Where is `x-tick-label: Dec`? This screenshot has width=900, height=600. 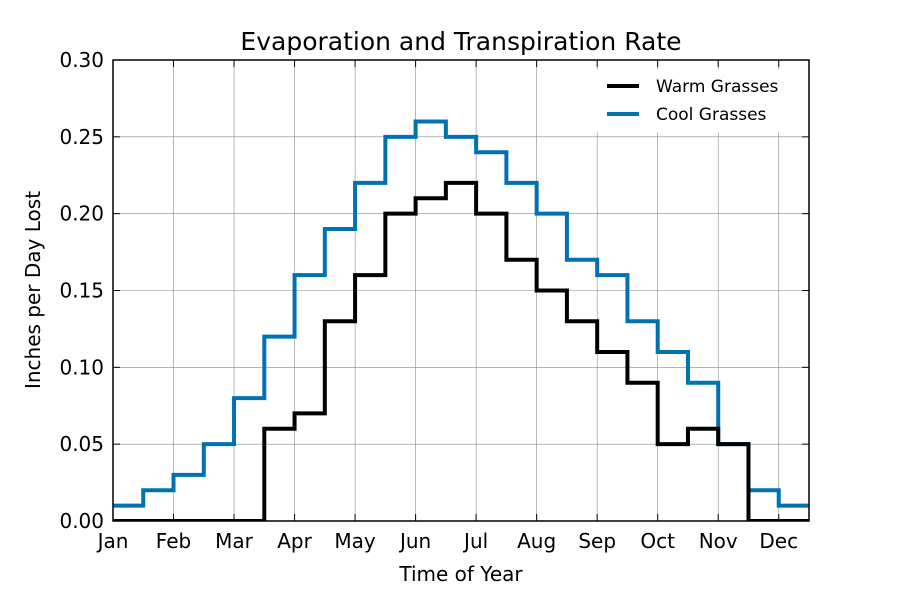
x-tick-label: Dec is located at coordinates (778, 541).